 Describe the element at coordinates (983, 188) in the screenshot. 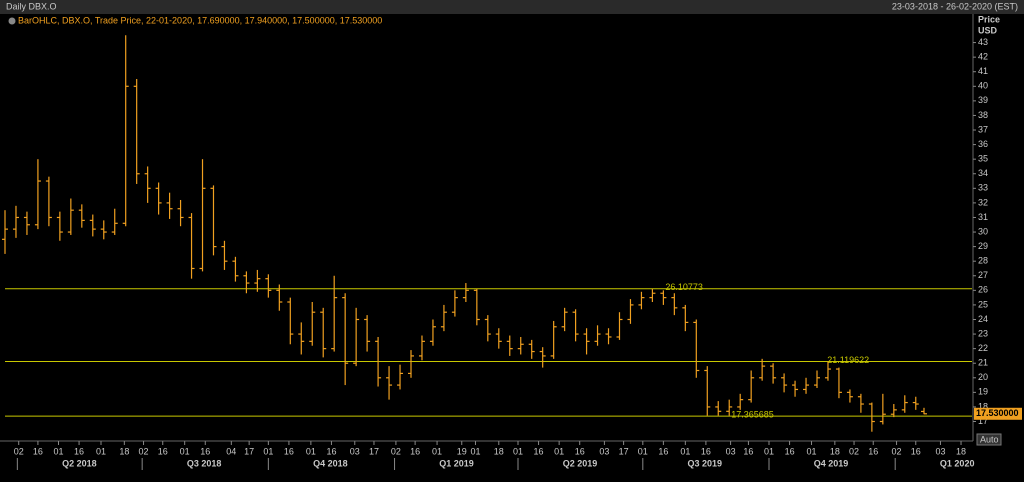

I see `y-tick-label: 33` at that location.